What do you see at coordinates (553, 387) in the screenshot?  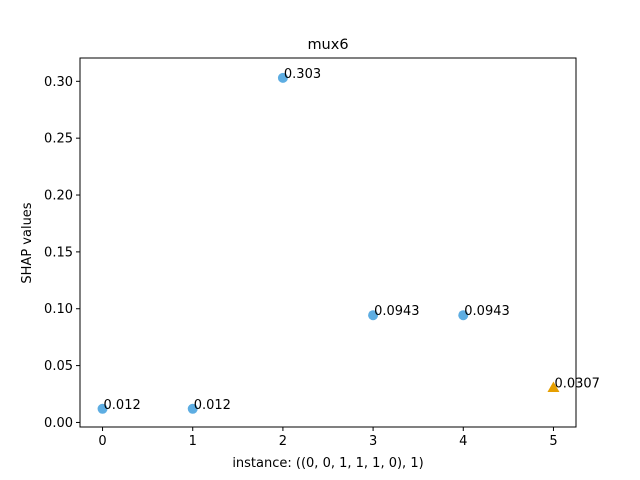 I see `data-point-triangle` at bounding box center [553, 387].